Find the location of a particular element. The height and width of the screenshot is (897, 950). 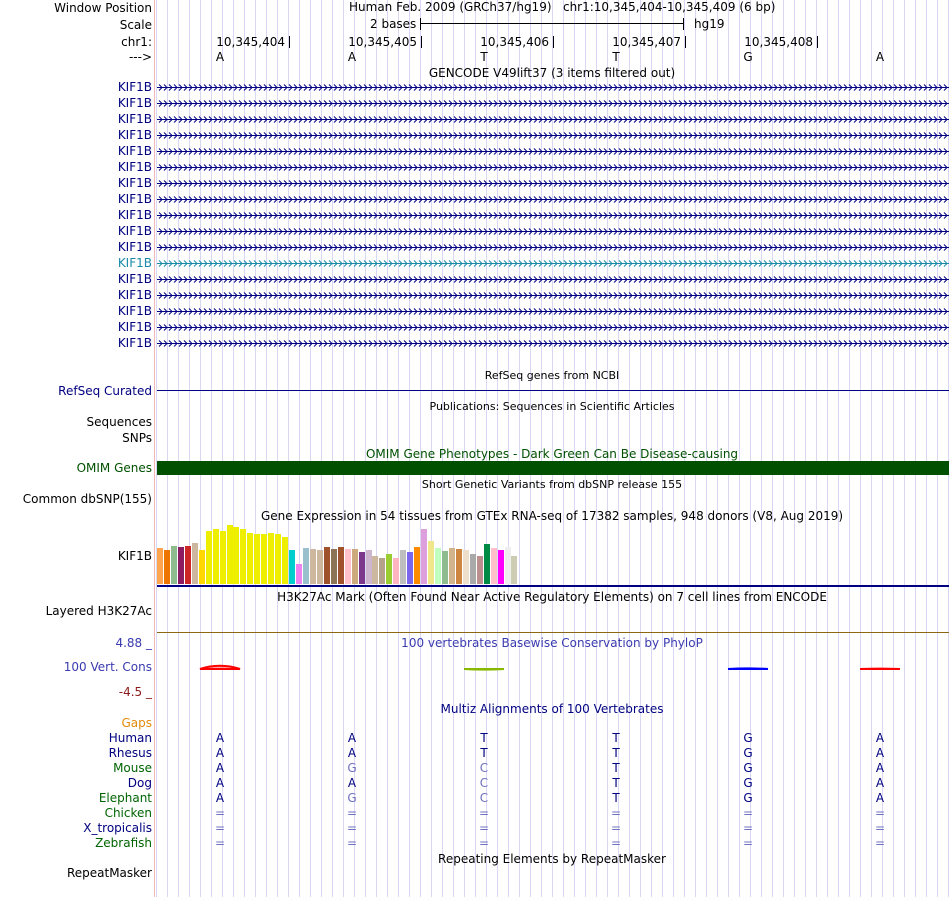

species-label: Zebrafish is located at coordinates (123, 843).